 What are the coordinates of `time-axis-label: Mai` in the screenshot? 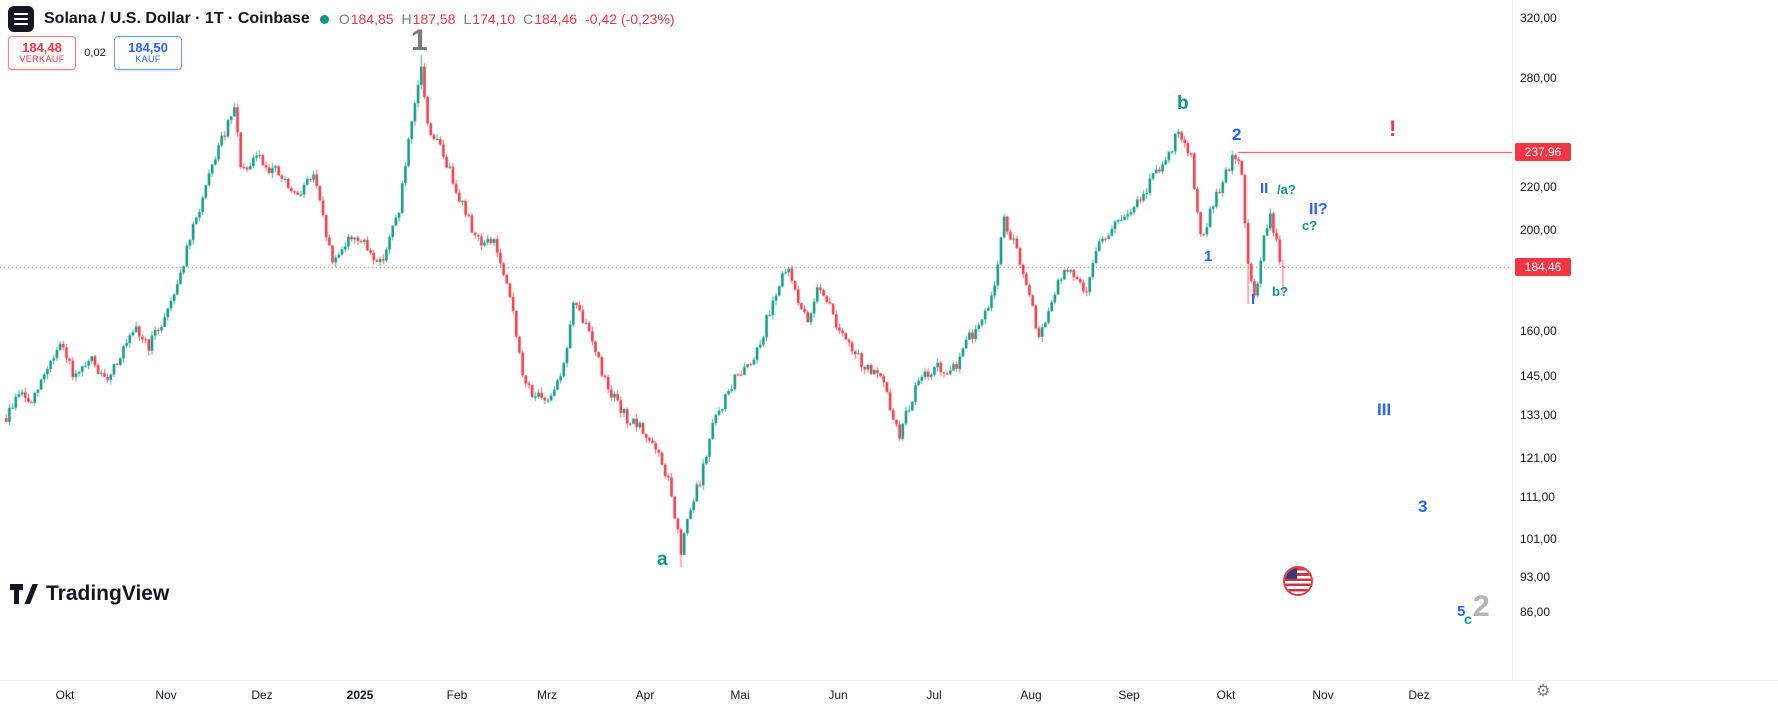 It's located at (740, 695).